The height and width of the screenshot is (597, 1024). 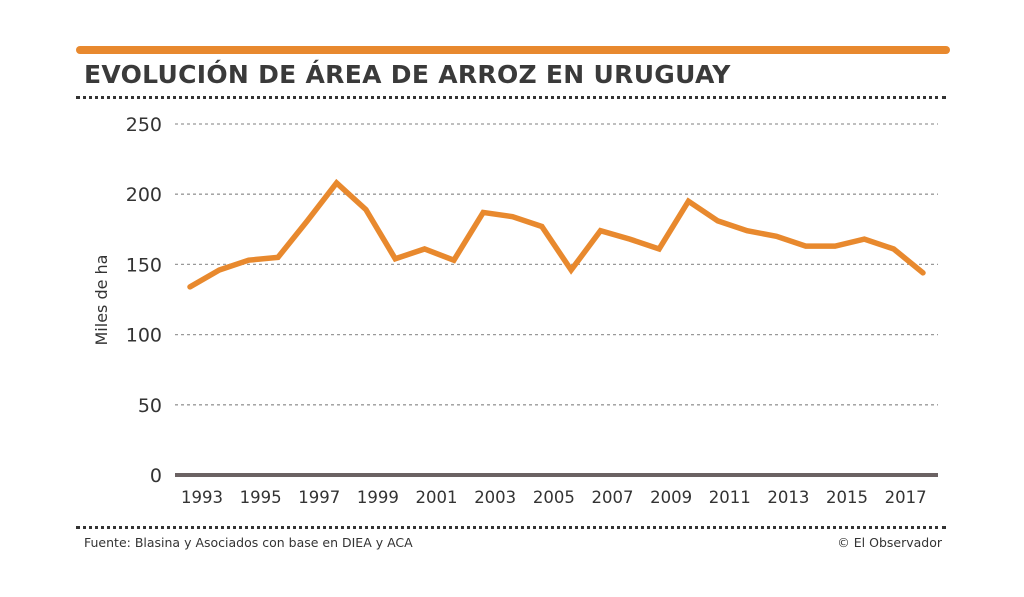 What do you see at coordinates (144, 265) in the screenshot?
I see `y-tick-label: 150` at bounding box center [144, 265].